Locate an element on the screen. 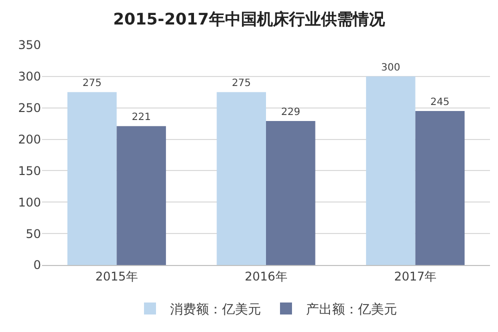 The image size is (498, 332). data-label: 300 is located at coordinates (390, 68).